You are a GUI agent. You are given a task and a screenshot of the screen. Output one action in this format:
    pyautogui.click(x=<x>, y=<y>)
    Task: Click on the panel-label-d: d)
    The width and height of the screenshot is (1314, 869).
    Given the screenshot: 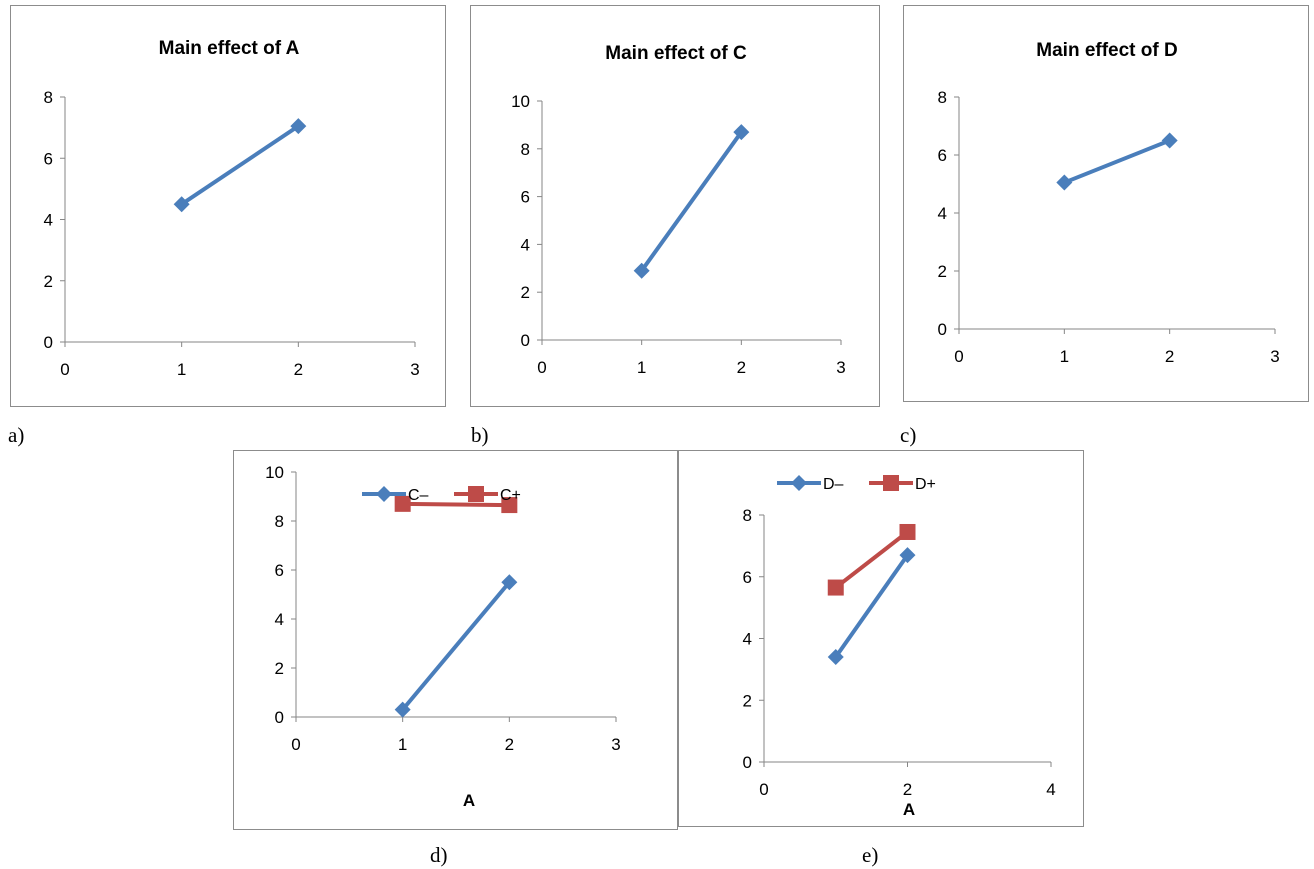 What is the action you would take?
    pyautogui.click(x=439, y=855)
    